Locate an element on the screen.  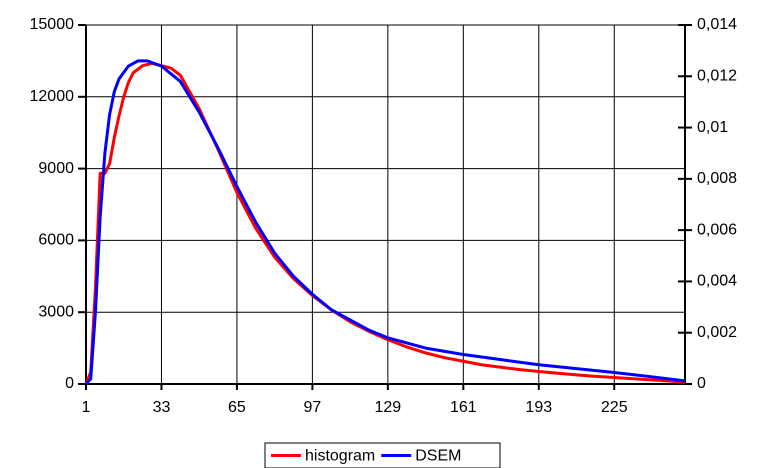
x-tick-label: 193 is located at coordinates (538, 407).